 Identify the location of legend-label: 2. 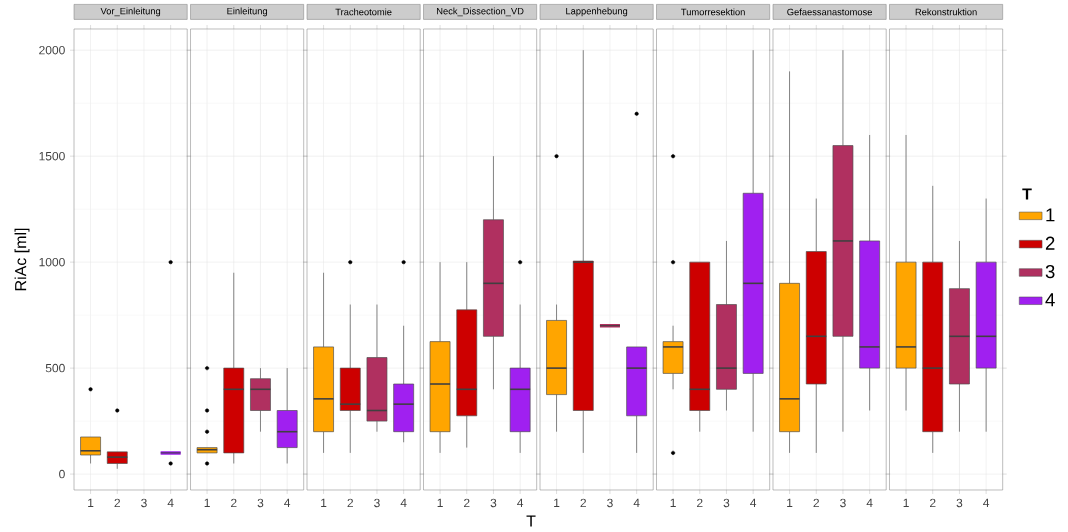
(1050, 243).